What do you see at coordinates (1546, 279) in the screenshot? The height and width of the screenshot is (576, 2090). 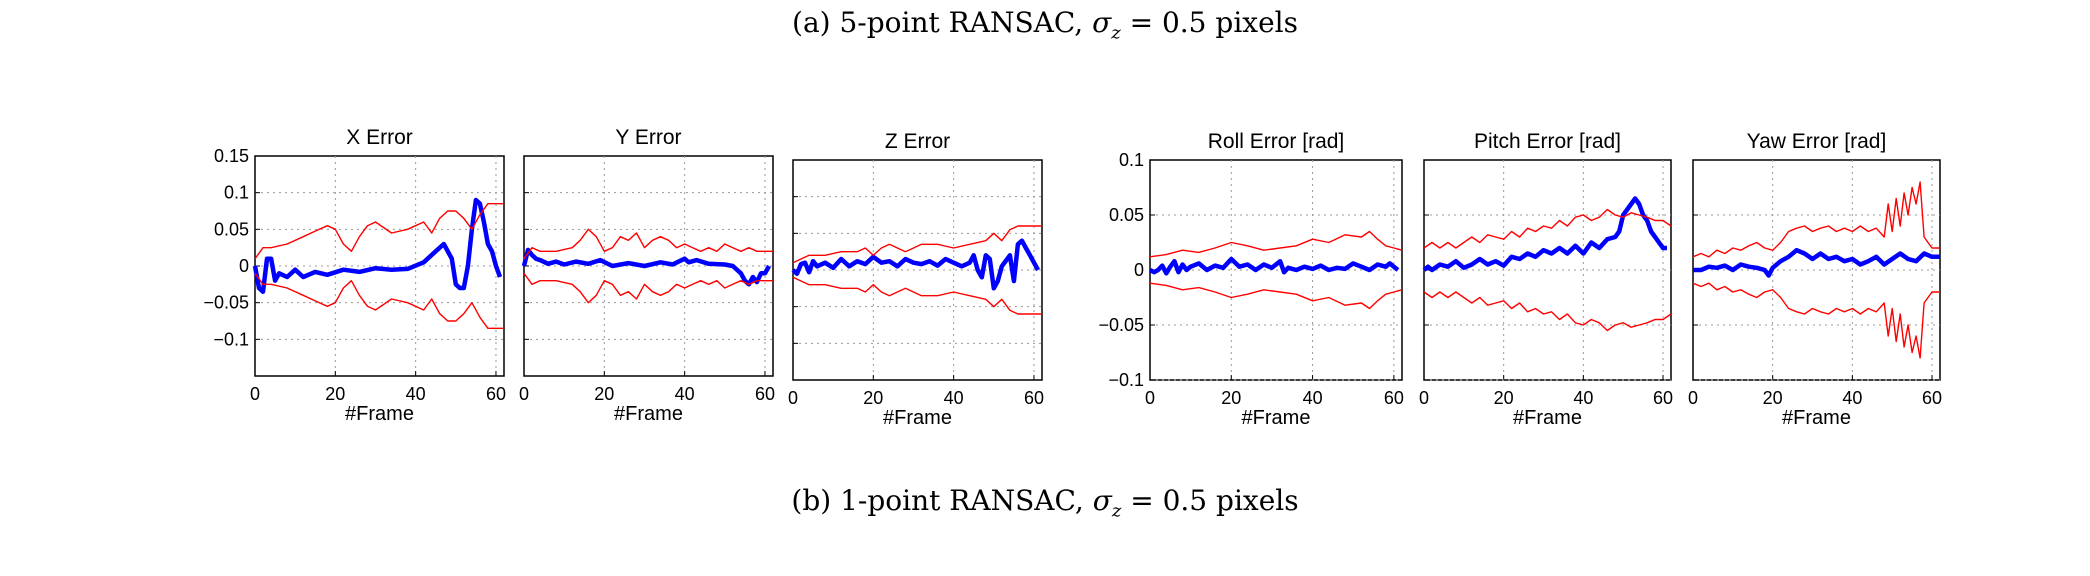 I see `chart-panel-4: 0 20 40 60 Pitch Error [rad] #Frame` at bounding box center [1546, 279].